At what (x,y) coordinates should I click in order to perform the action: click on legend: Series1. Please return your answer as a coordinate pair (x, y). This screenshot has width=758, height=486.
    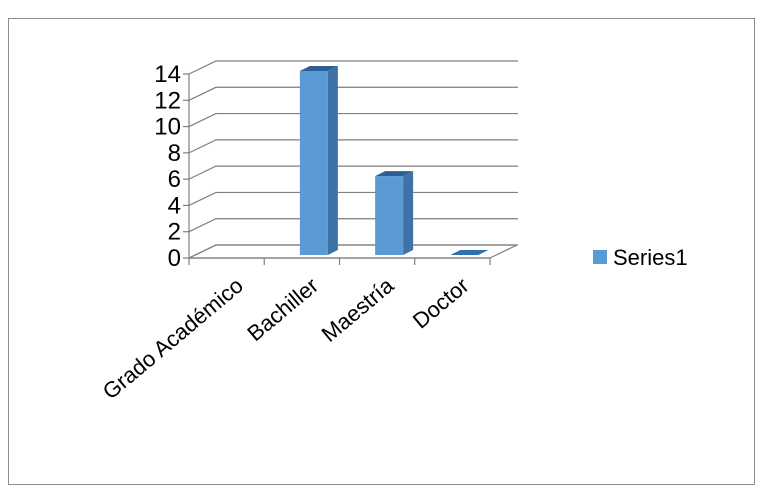
    Looking at the image, I should click on (640, 257).